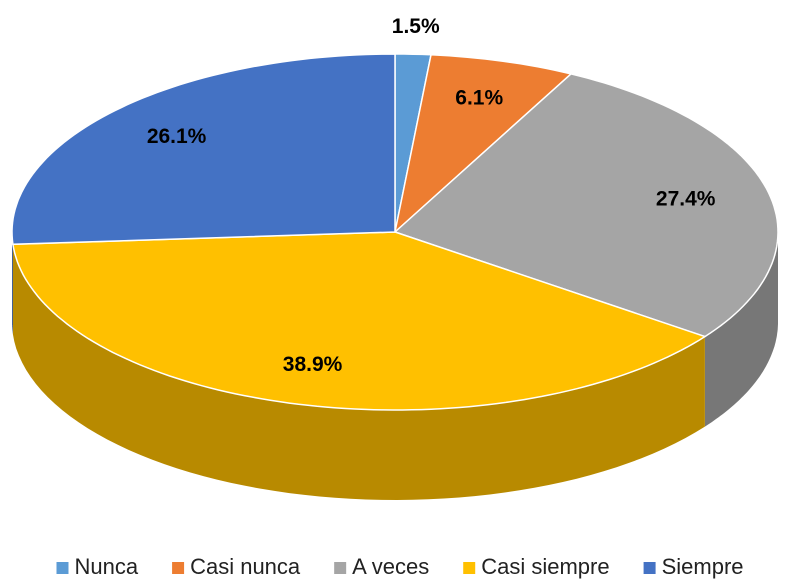 The image size is (800, 582). I want to click on data-label: 26.1%, so click(177, 136).